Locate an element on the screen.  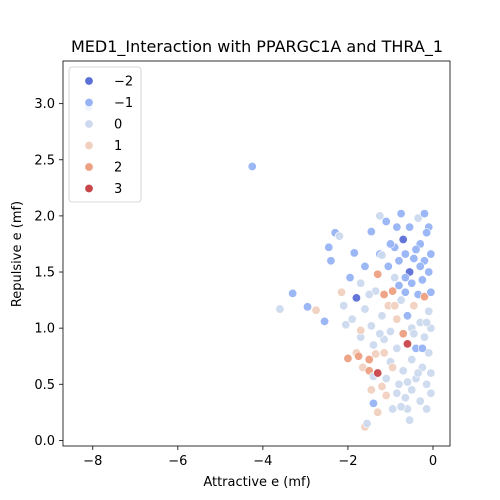
x-tick-label: −8 is located at coordinates (92, 461).